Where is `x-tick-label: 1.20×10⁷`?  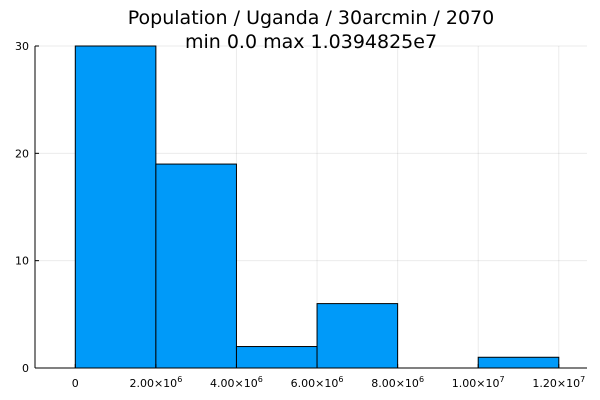 x-tick-label: 1.20×10⁷ is located at coordinates (558, 382).